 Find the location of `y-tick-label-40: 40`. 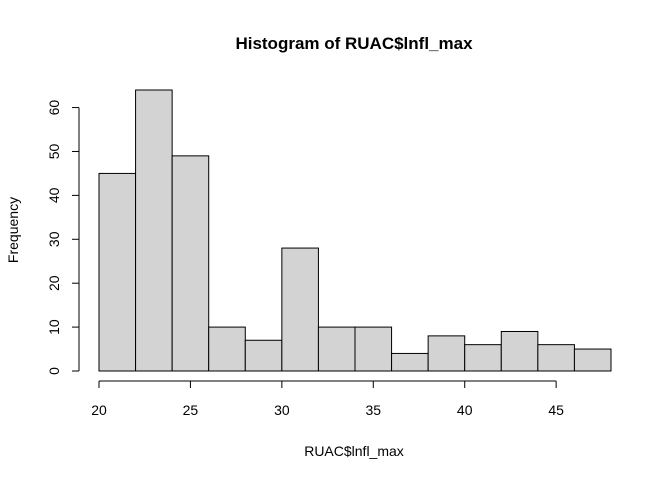

y-tick-label-40: 40 is located at coordinates (54, 195).